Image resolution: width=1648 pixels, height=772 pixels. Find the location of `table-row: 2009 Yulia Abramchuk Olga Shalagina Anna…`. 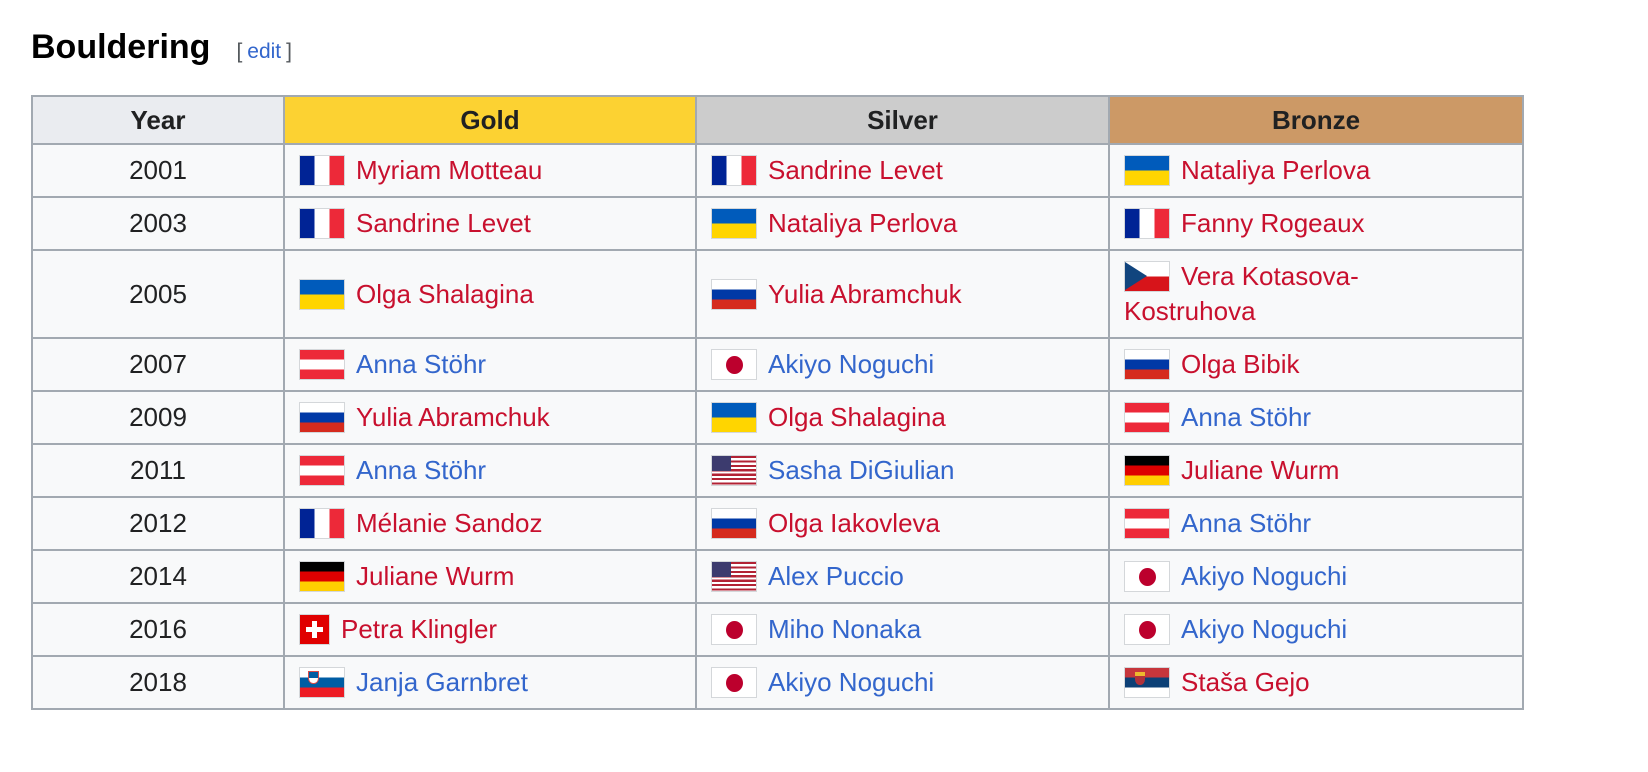

table-row: 2009 Yulia Abramchuk Olga Shalagina Anna… is located at coordinates (777, 417).